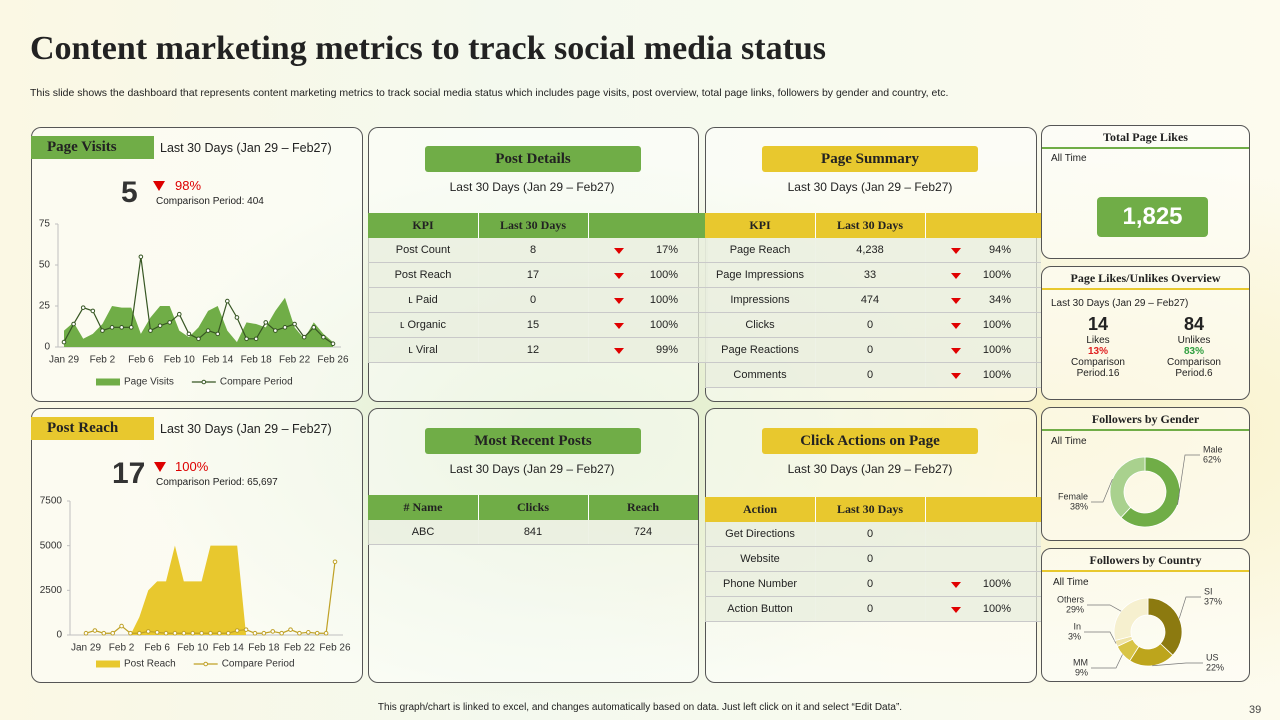  What do you see at coordinates (760, 300) in the screenshot?
I see `table-cell: Impressions` at bounding box center [760, 300].